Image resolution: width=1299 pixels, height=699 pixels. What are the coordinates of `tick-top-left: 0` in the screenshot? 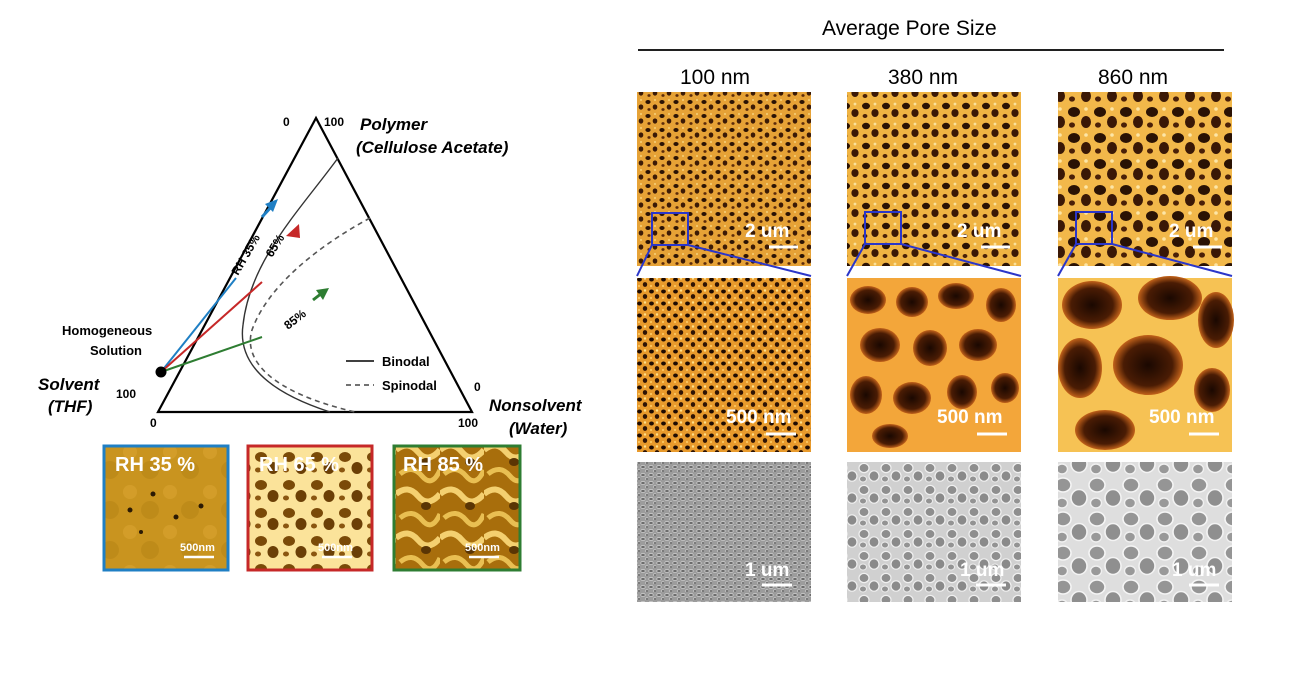 It's located at (286, 122).